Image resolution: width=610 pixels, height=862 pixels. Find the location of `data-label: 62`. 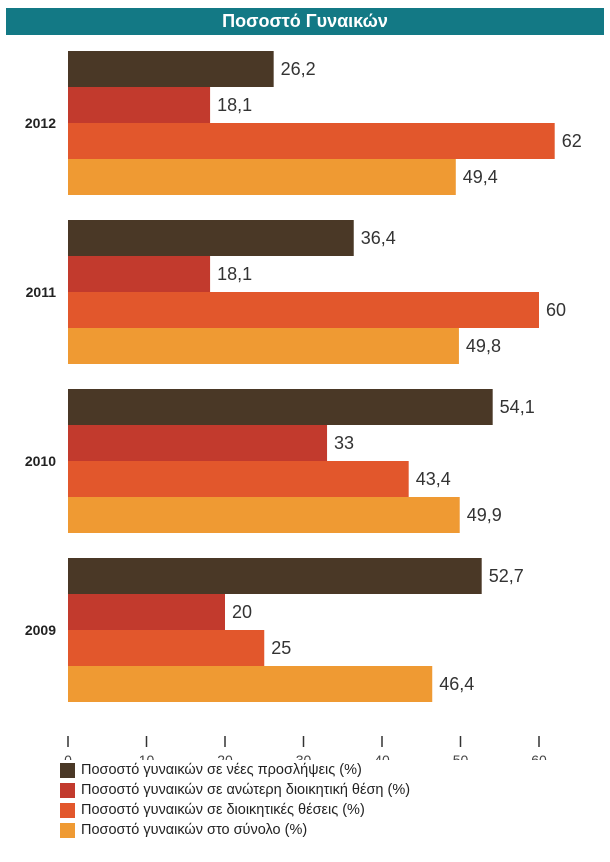

data-label: 62 is located at coordinates (572, 141).